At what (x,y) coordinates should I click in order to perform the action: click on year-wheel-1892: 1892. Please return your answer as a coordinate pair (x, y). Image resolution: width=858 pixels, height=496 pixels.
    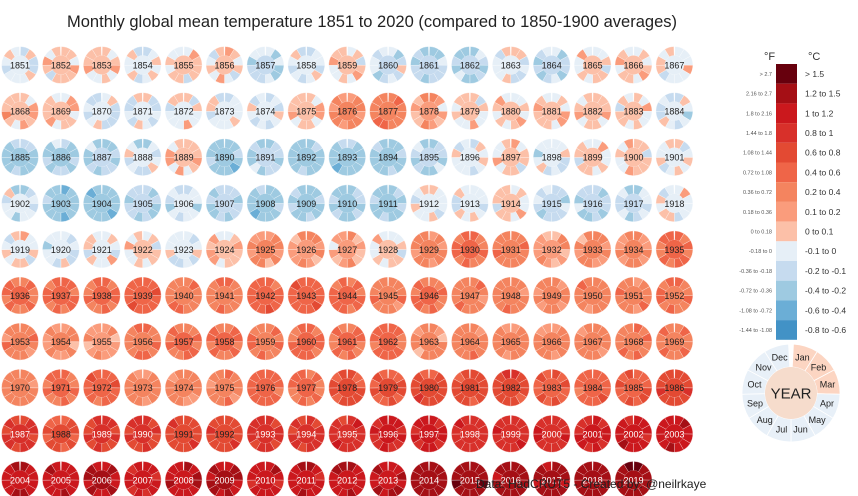
    Looking at the image, I should click on (306, 157).